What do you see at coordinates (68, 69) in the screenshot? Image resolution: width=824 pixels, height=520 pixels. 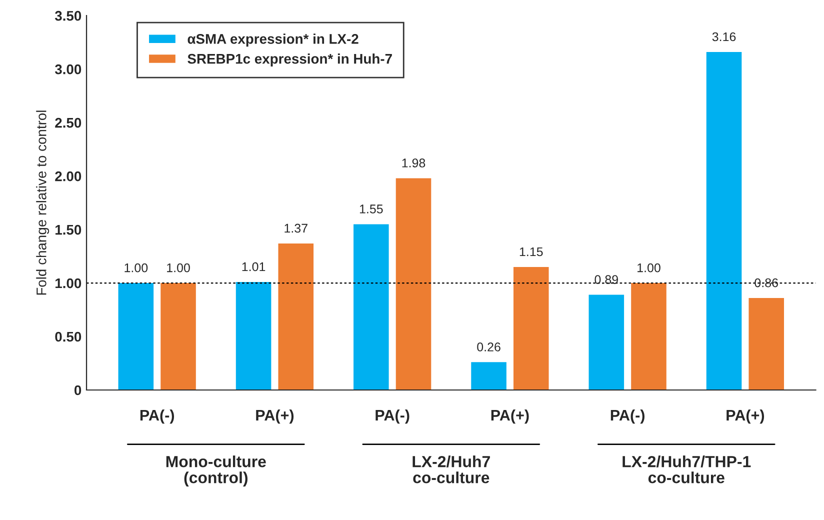 I see `y-tick-label: 3.00` at bounding box center [68, 69].